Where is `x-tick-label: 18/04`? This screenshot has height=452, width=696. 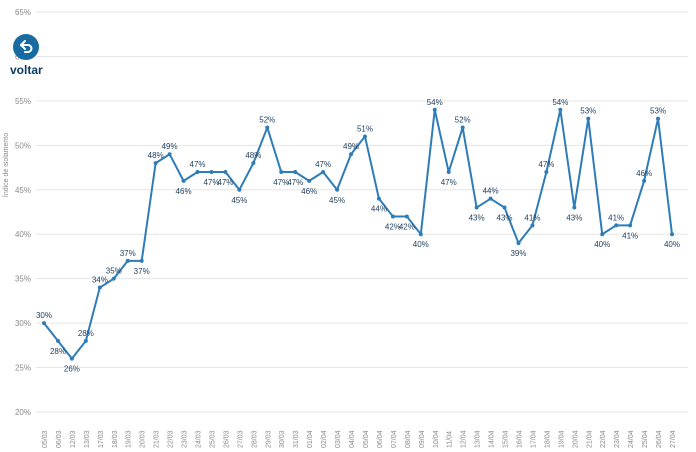
x-tick-label: 18/04 is located at coordinates (547, 439).